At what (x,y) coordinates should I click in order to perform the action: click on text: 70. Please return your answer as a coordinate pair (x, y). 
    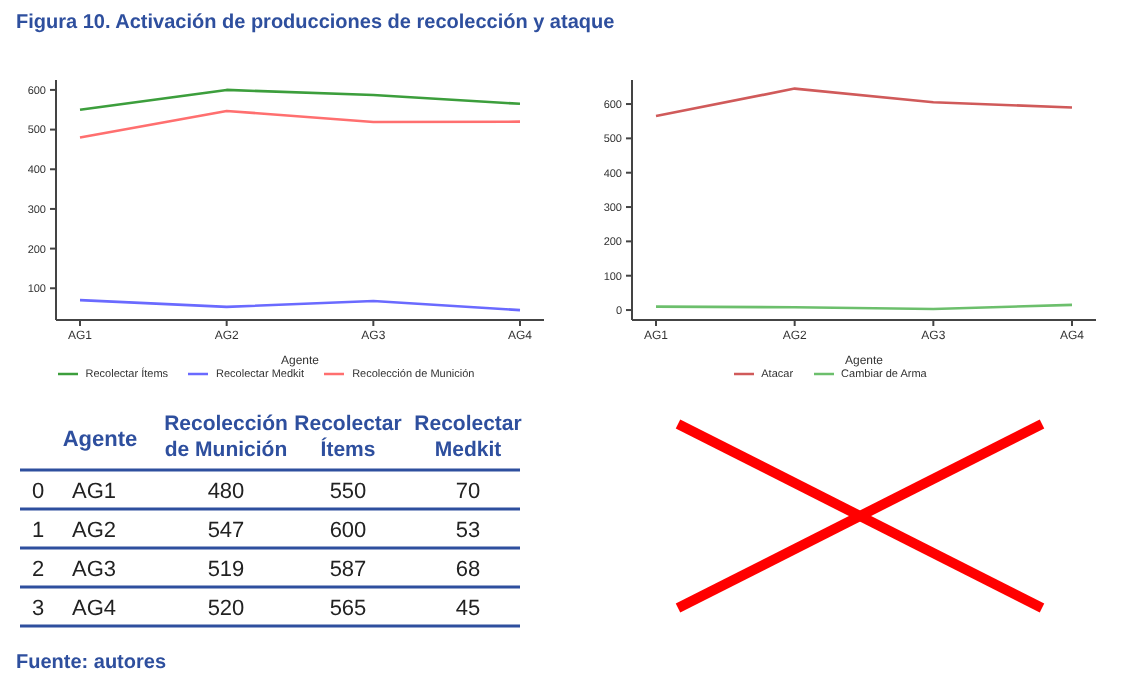
    Looking at the image, I should click on (468, 492).